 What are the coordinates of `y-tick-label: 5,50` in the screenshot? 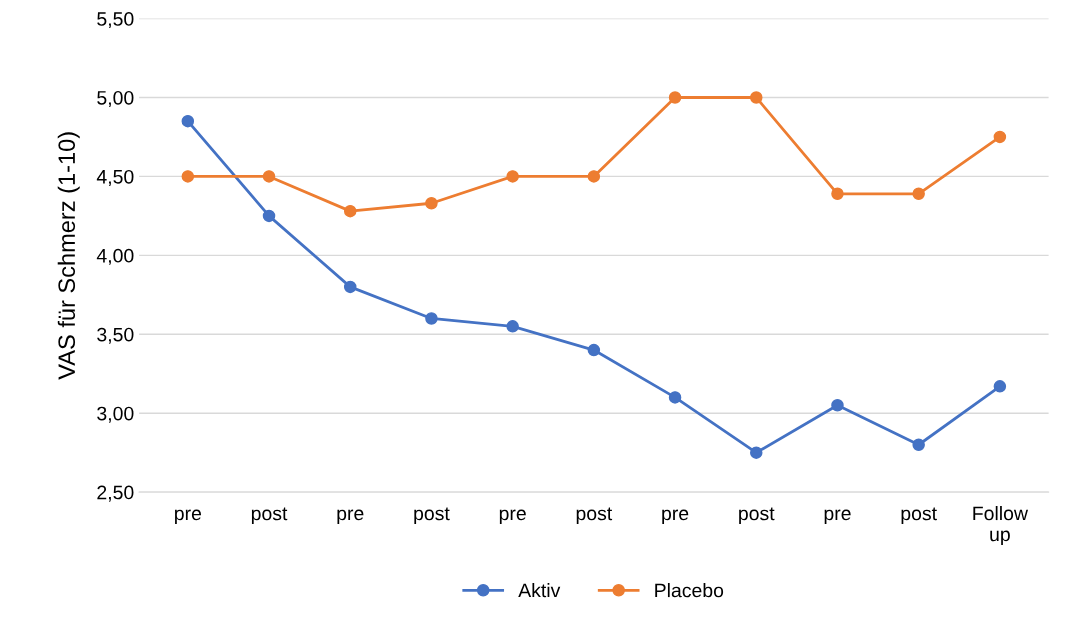 It's located at (115, 20).